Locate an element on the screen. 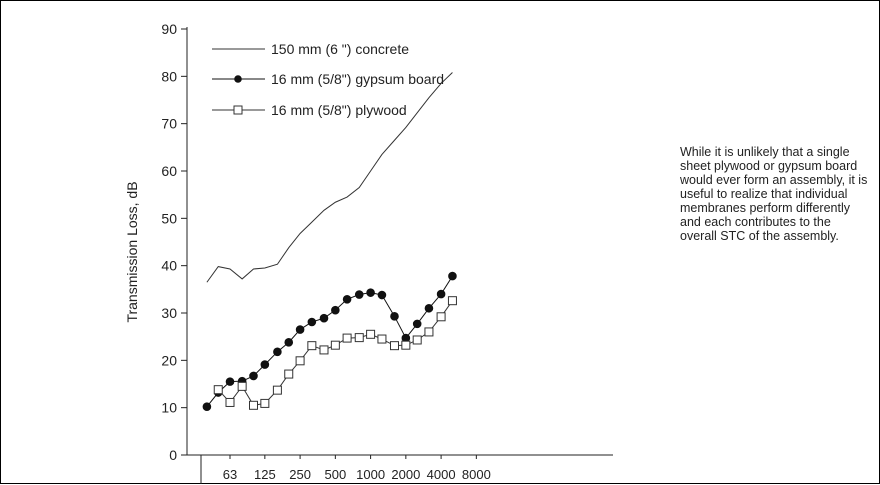 This screenshot has width=880, height=485. y-tick-label: 10 is located at coordinates (169, 408).